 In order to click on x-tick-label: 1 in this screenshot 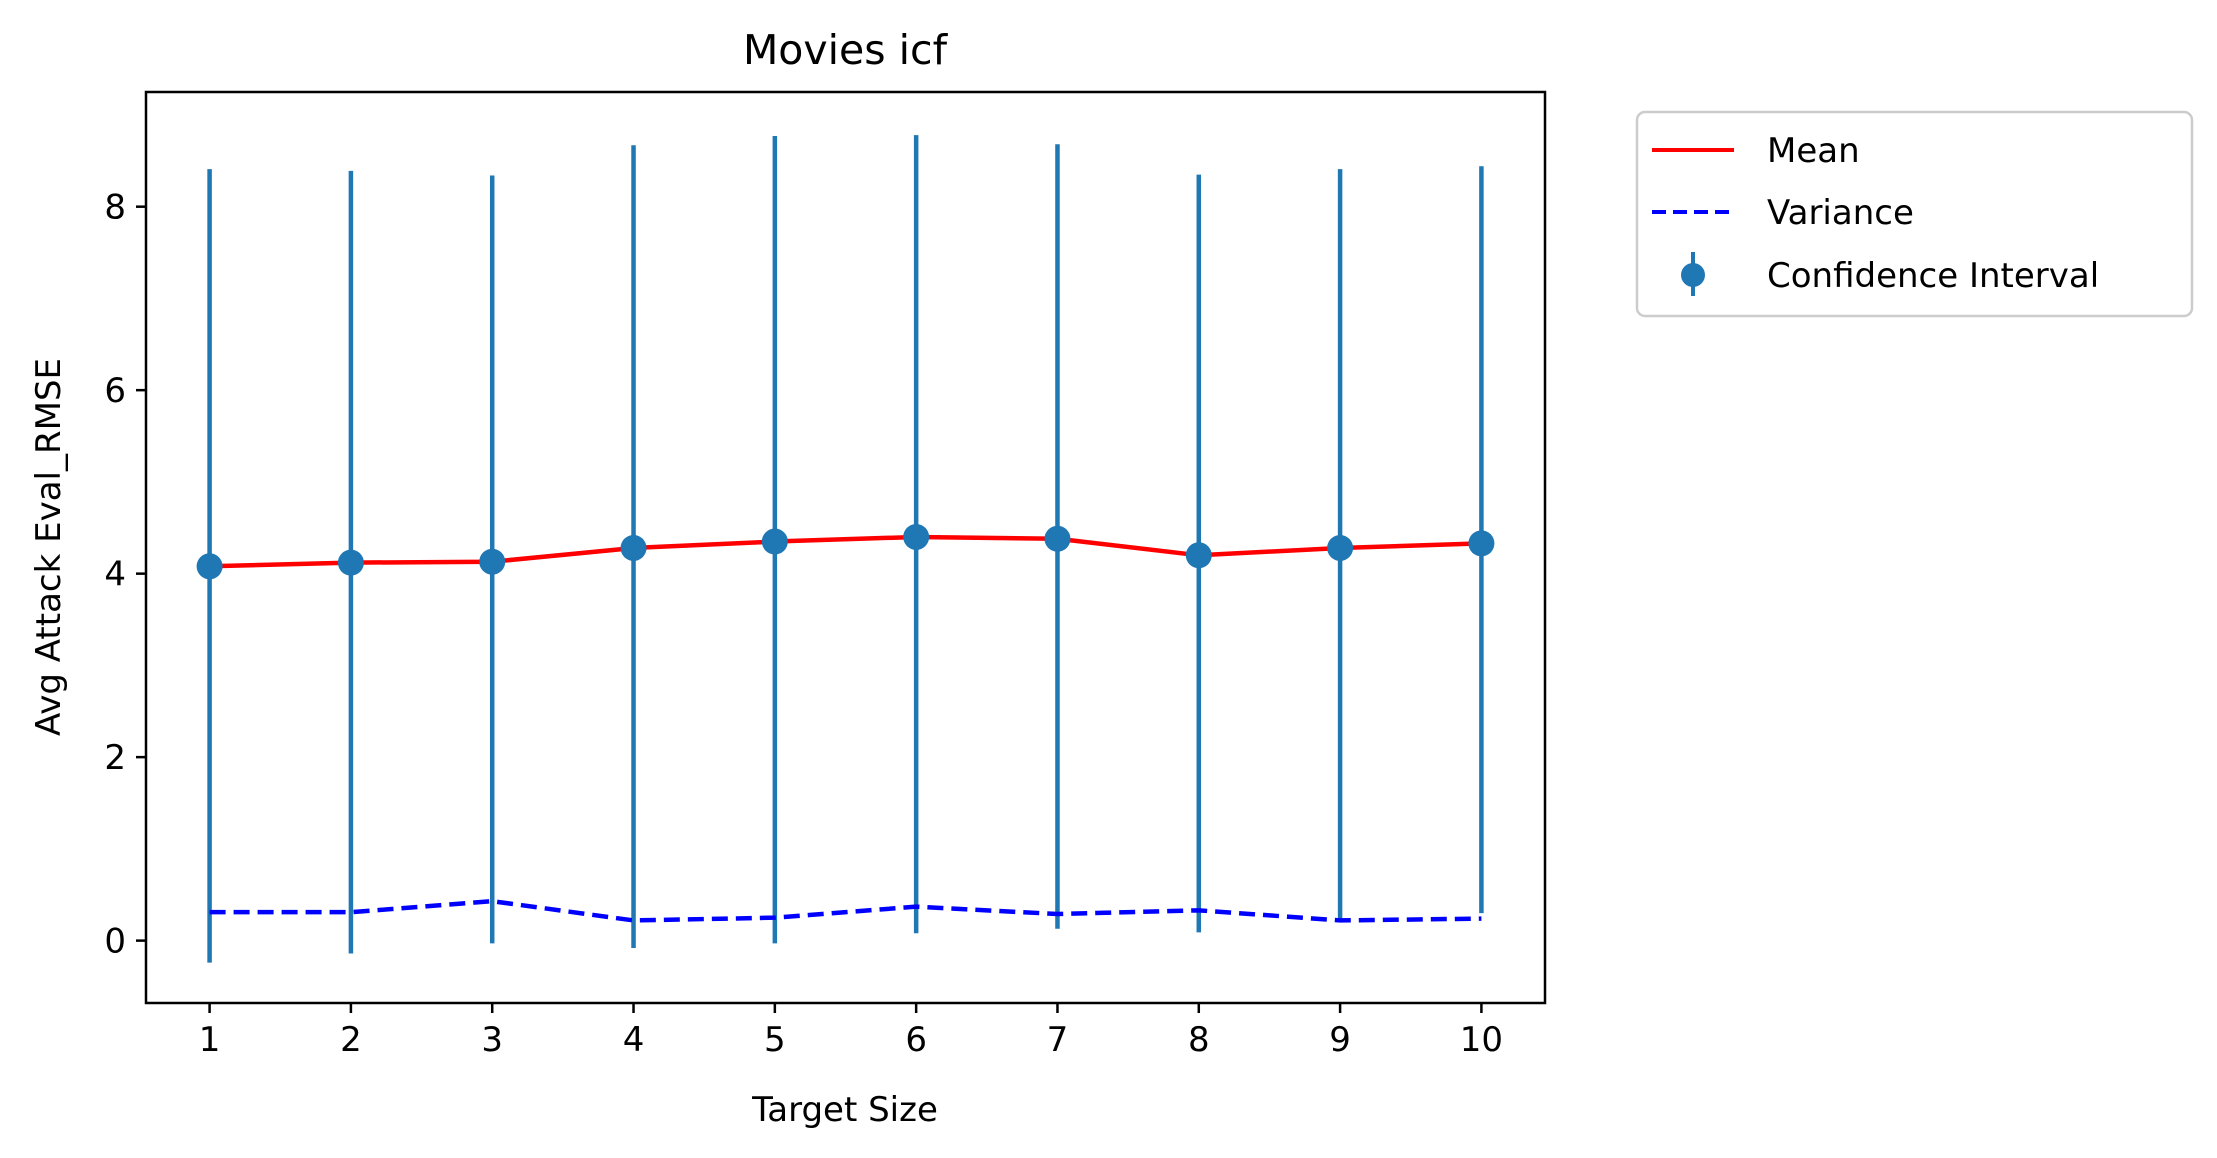, I will do `click(210, 1040)`.